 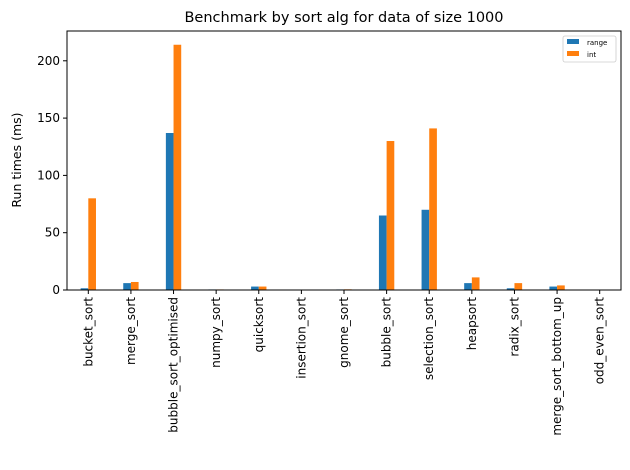 I want to click on bar-int-heapsort, so click(x=475, y=283).